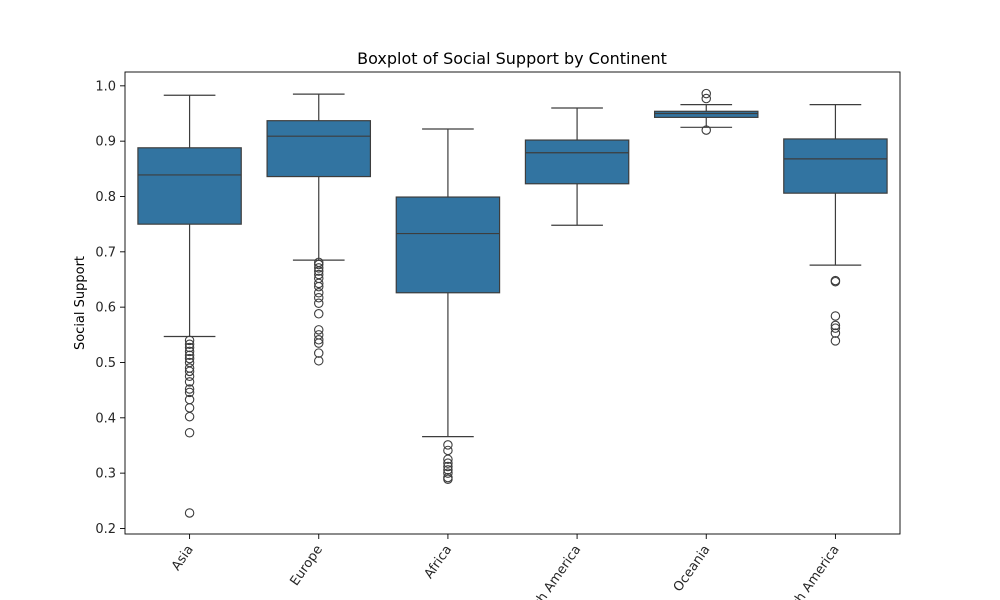  Describe the element at coordinates (105, 363) in the screenshot. I see `y-tick-label: 0.5` at that location.